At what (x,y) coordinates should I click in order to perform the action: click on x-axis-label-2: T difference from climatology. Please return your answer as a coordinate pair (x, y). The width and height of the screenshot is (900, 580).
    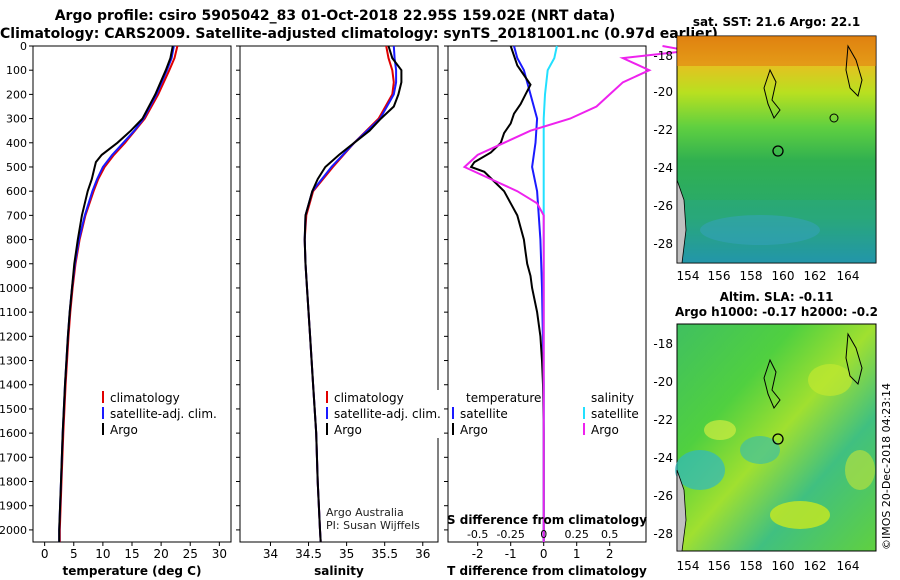
    Looking at the image, I should click on (547, 571).